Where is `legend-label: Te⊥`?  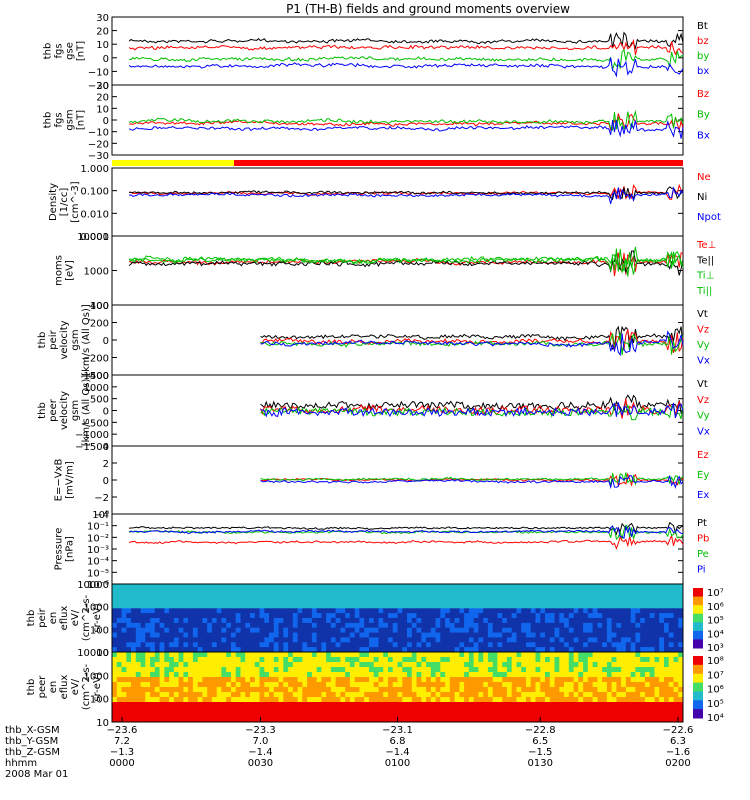
legend-label: Te⊥ is located at coordinates (706, 245).